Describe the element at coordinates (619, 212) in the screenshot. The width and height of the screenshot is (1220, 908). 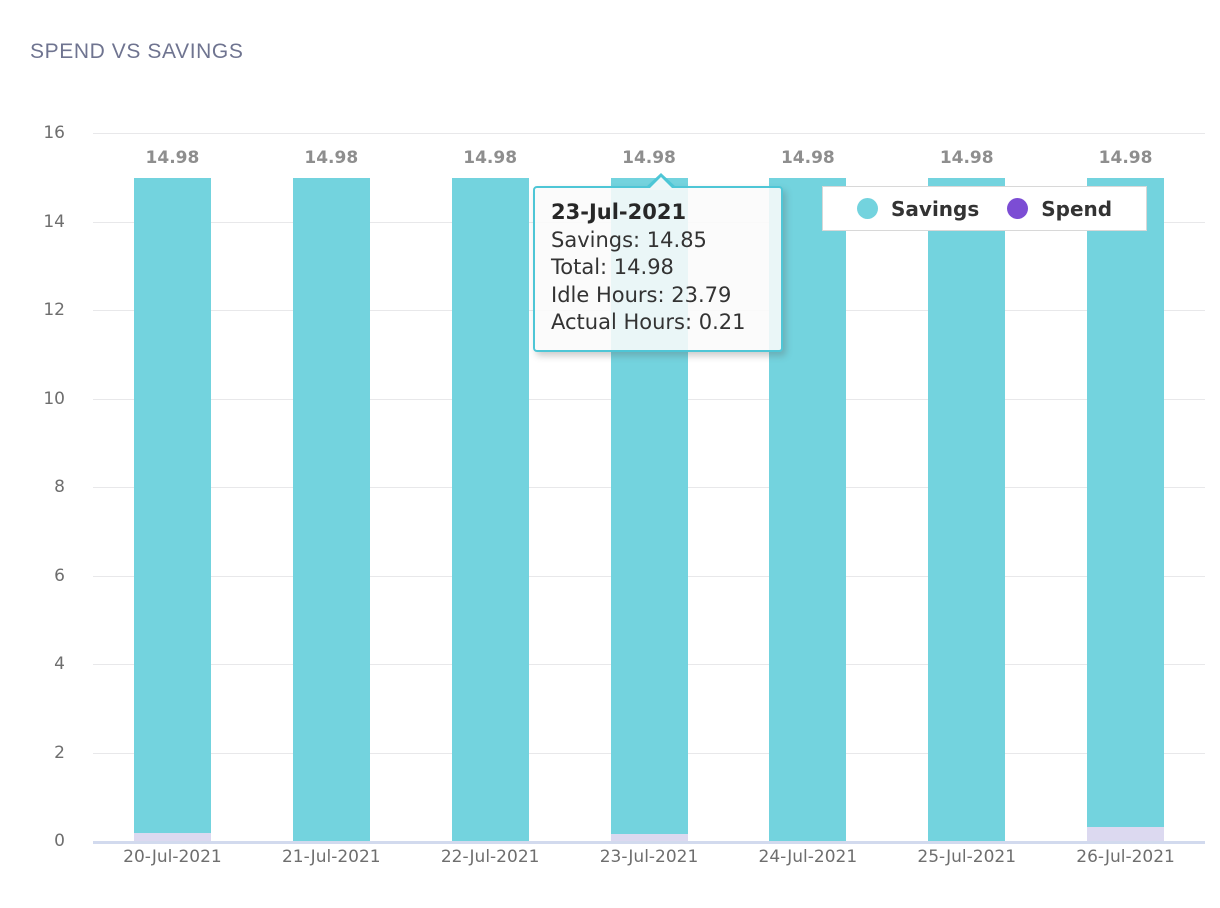
I see `tooltip-title: 23-Jul-2021` at that location.